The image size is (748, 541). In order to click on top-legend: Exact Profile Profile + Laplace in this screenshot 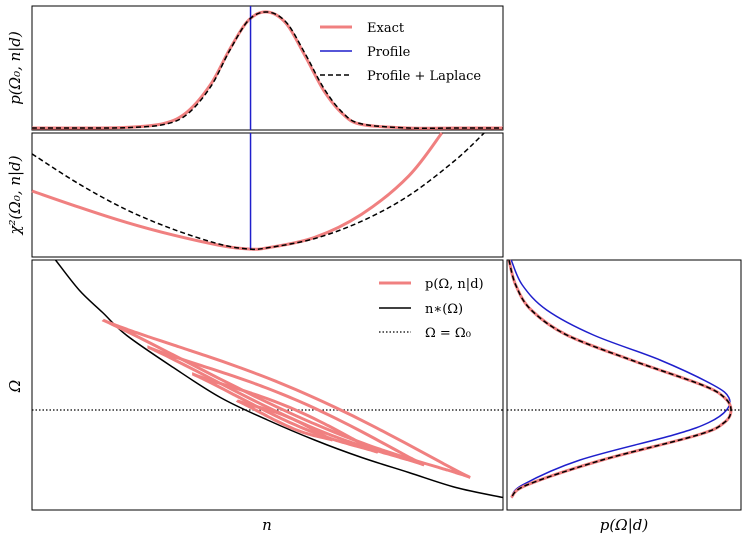, I will do `click(400, 52)`.